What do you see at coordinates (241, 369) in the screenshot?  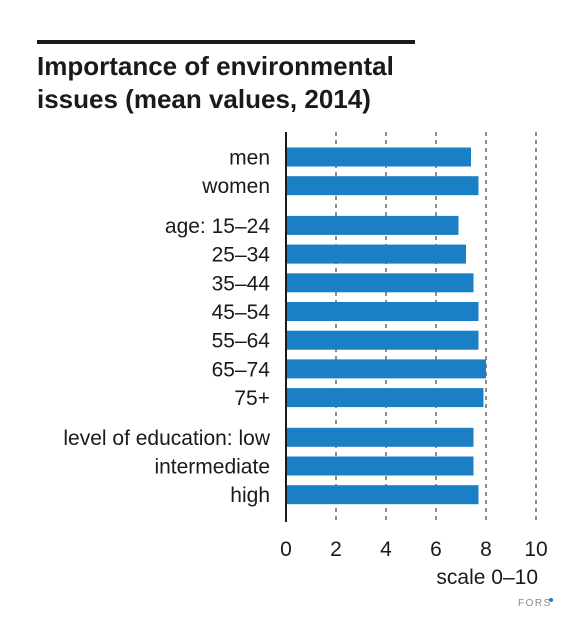 I see `category-label-7: 65–74` at bounding box center [241, 369].